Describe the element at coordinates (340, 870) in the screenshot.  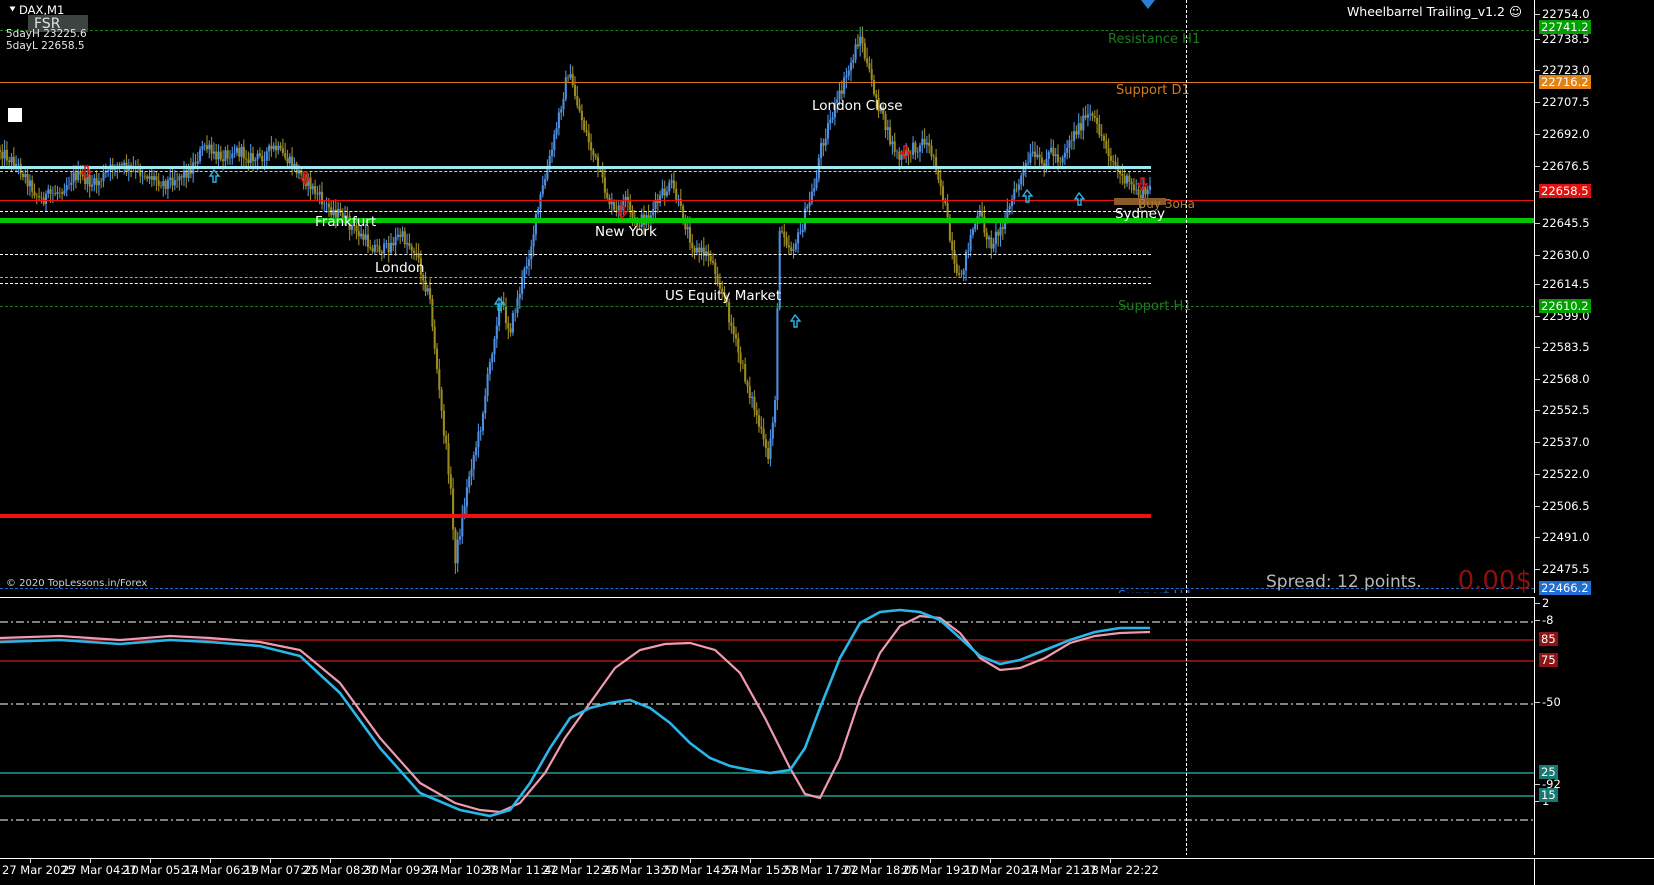
I see `time-axis-label: 27 Mar 08:30` at that location.